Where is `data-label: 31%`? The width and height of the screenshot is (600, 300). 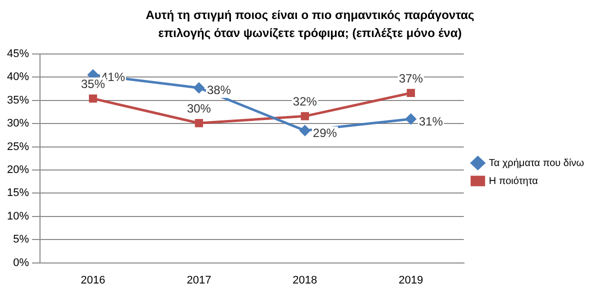
data-label: 31% is located at coordinates (431, 121).